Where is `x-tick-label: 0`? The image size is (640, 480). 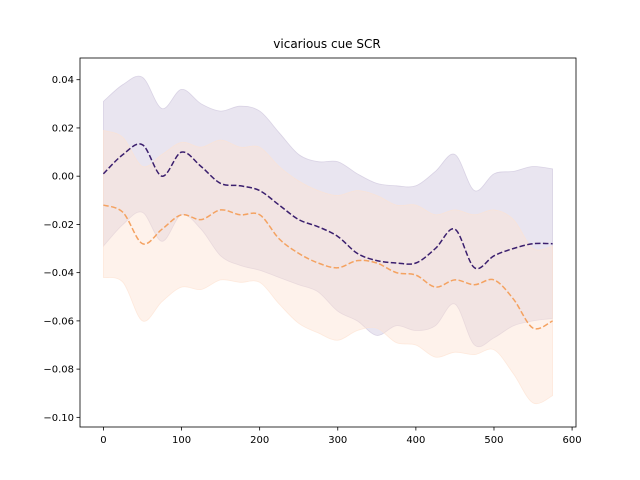
x-tick-label: 0 is located at coordinates (103, 440).